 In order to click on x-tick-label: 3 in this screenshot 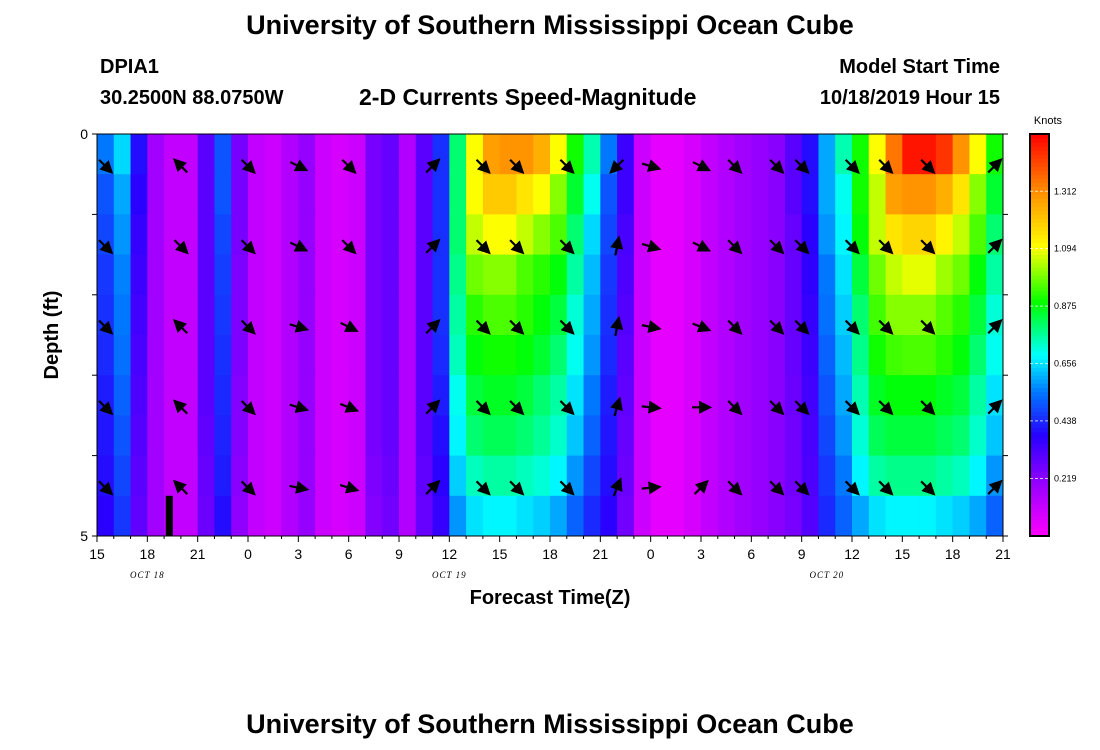, I will do `click(298, 554)`.